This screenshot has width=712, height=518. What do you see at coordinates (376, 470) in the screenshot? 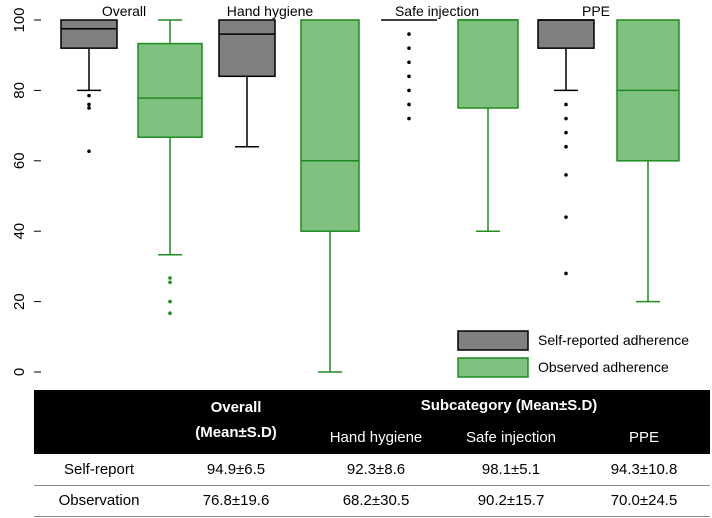
I see `cell-hand-hygiene: 92.3±8.6` at bounding box center [376, 470].